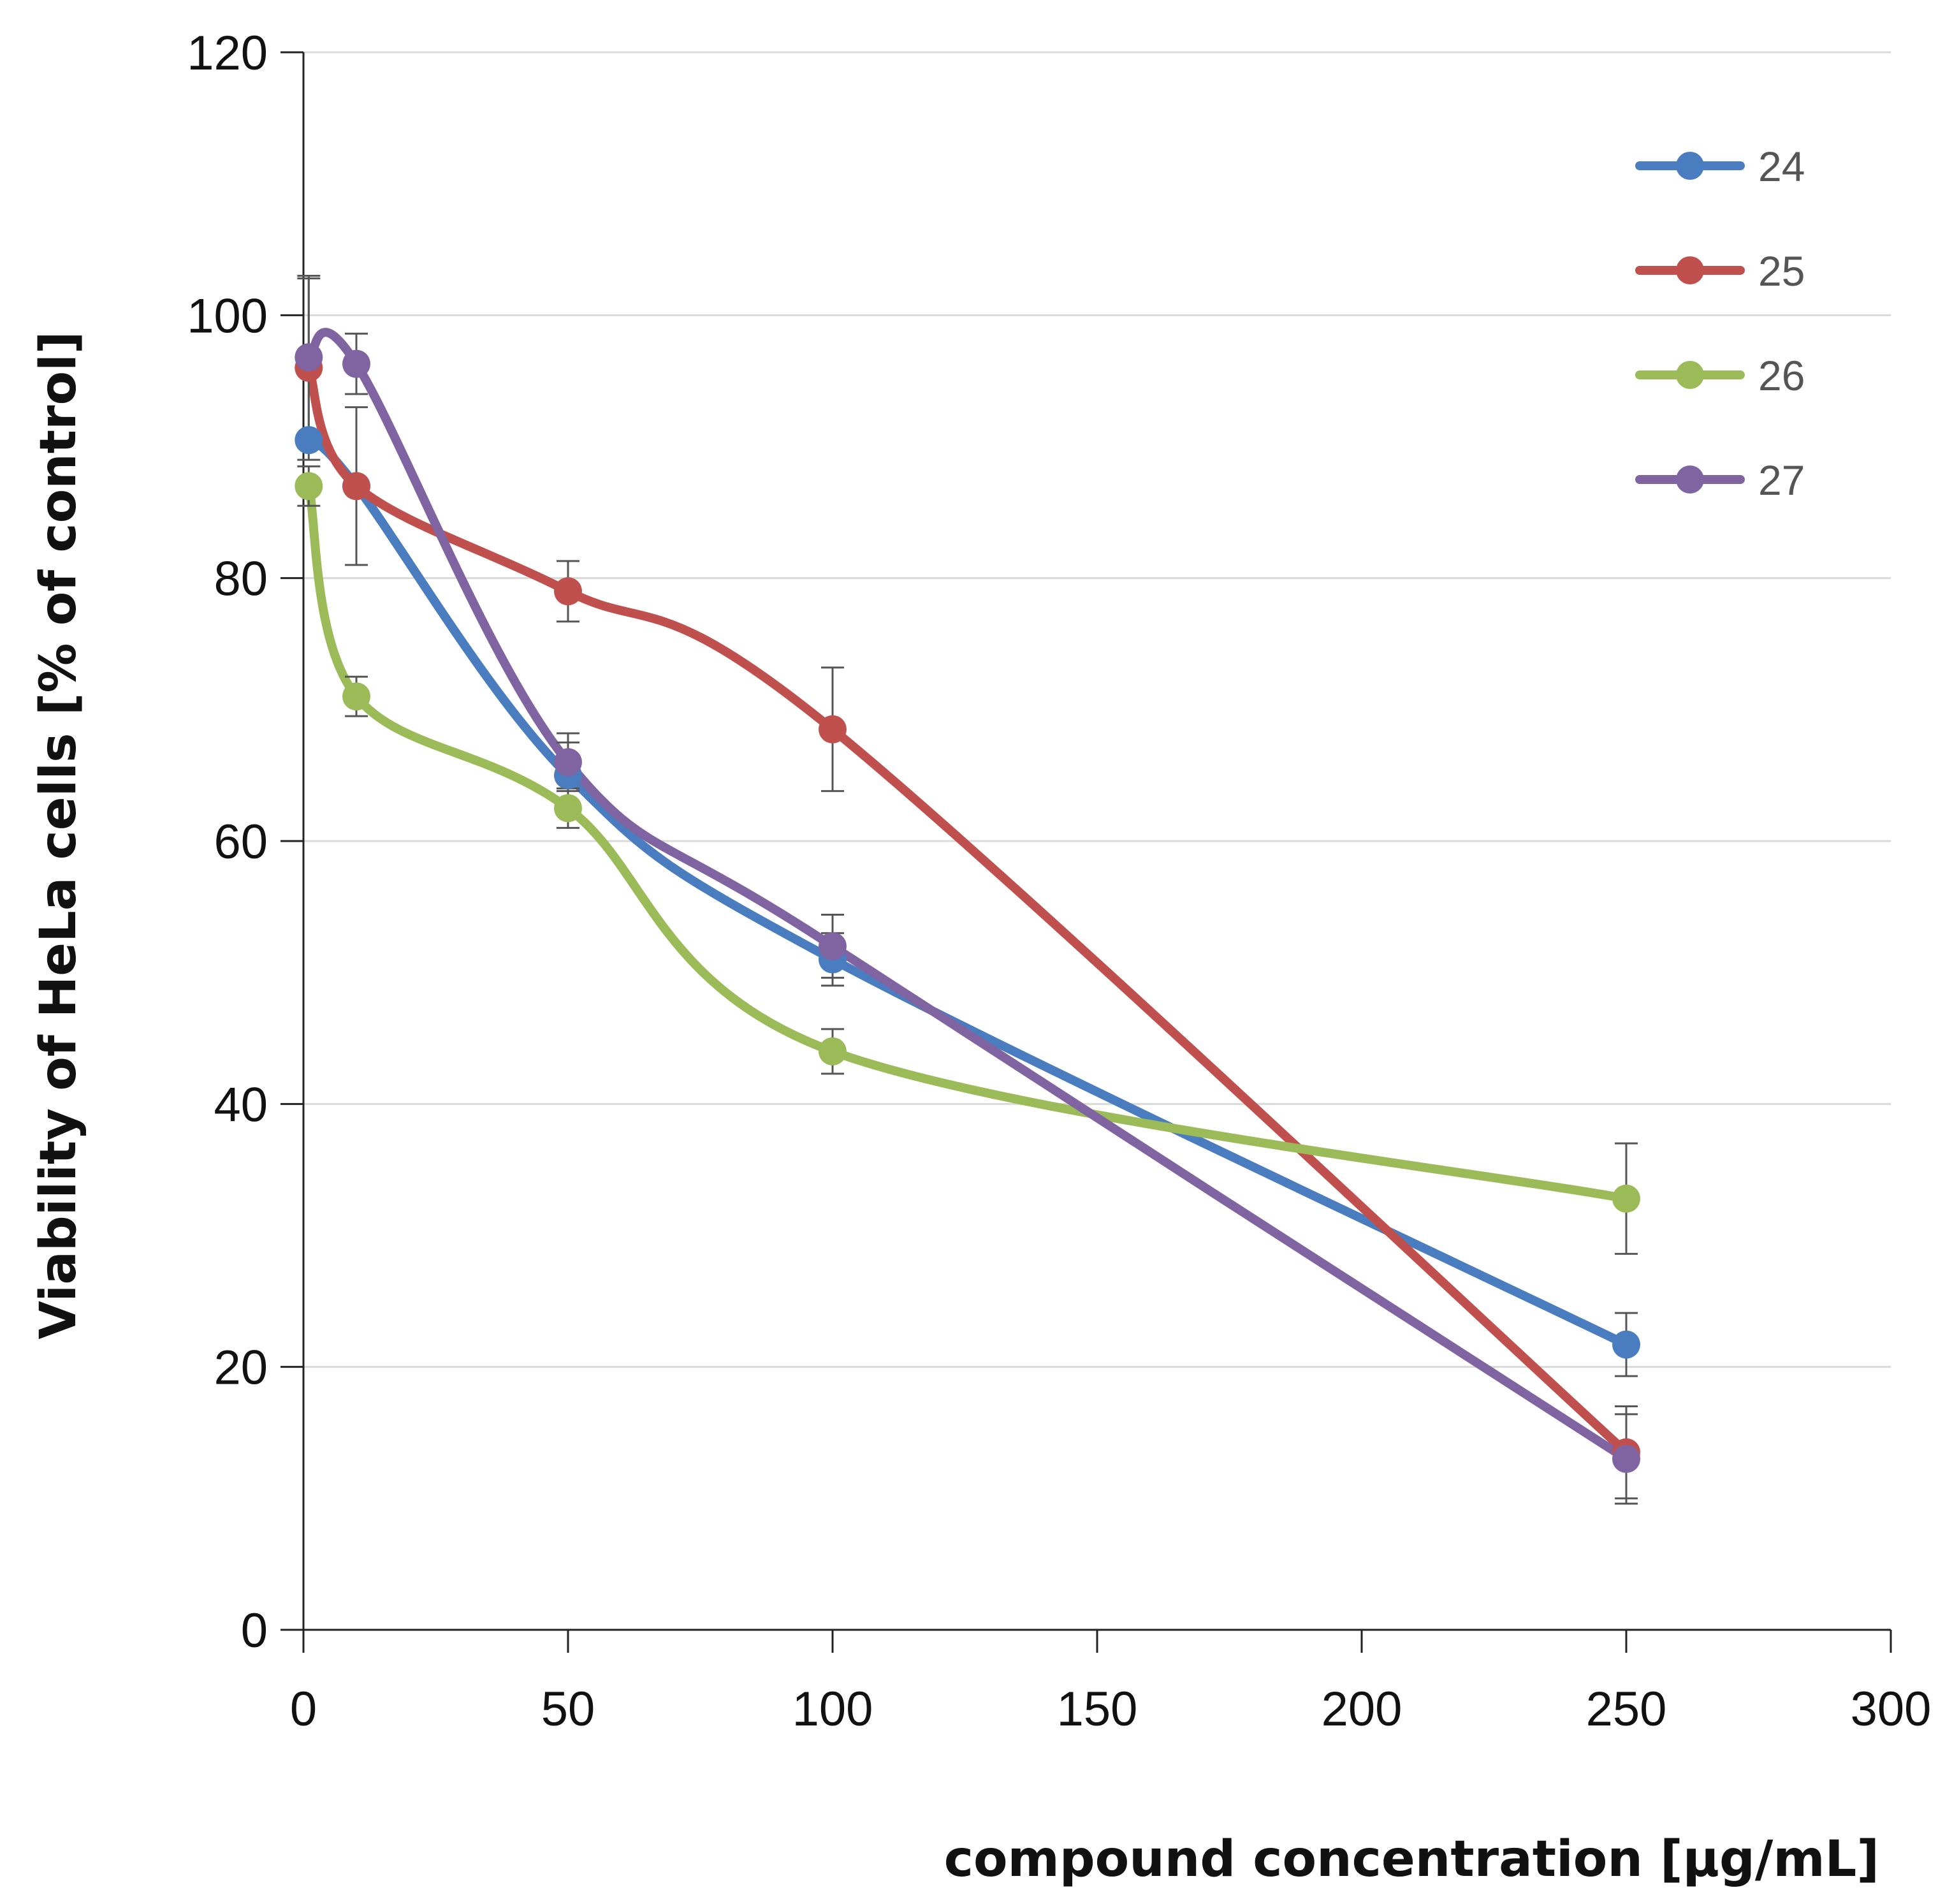 The height and width of the screenshot is (1904, 1945). What do you see at coordinates (227, 53) in the screenshot?
I see `y-tick-label: 120` at bounding box center [227, 53].